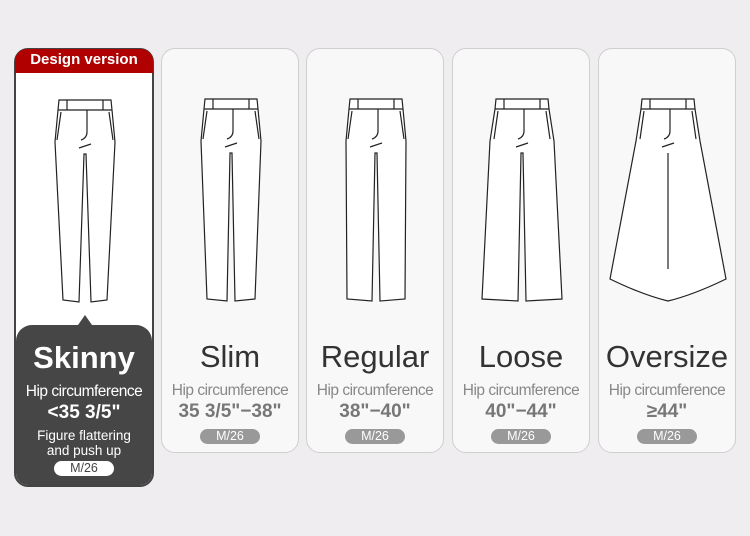 The image size is (750, 536). I want to click on featured-info-panel, so click(84, 400).